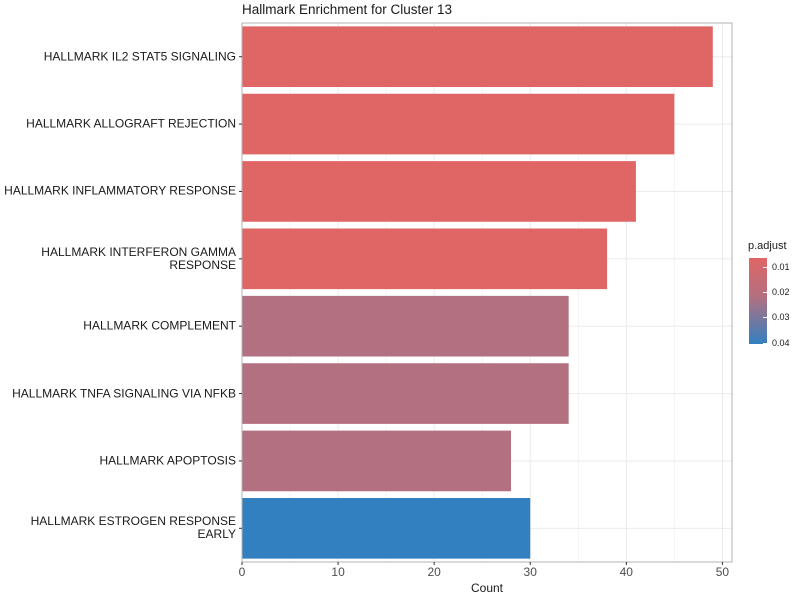 The width and height of the screenshot is (800, 600). What do you see at coordinates (530, 572) in the screenshot?
I see `x-tick-label: 30` at bounding box center [530, 572].